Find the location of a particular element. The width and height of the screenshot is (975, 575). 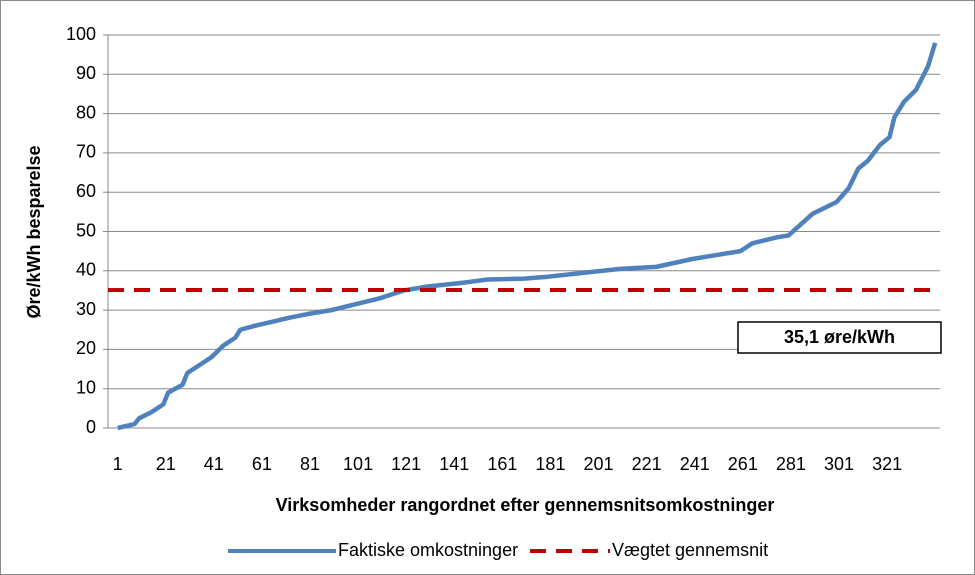

legend-label: Faktiske omkostninger is located at coordinates (428, 550).